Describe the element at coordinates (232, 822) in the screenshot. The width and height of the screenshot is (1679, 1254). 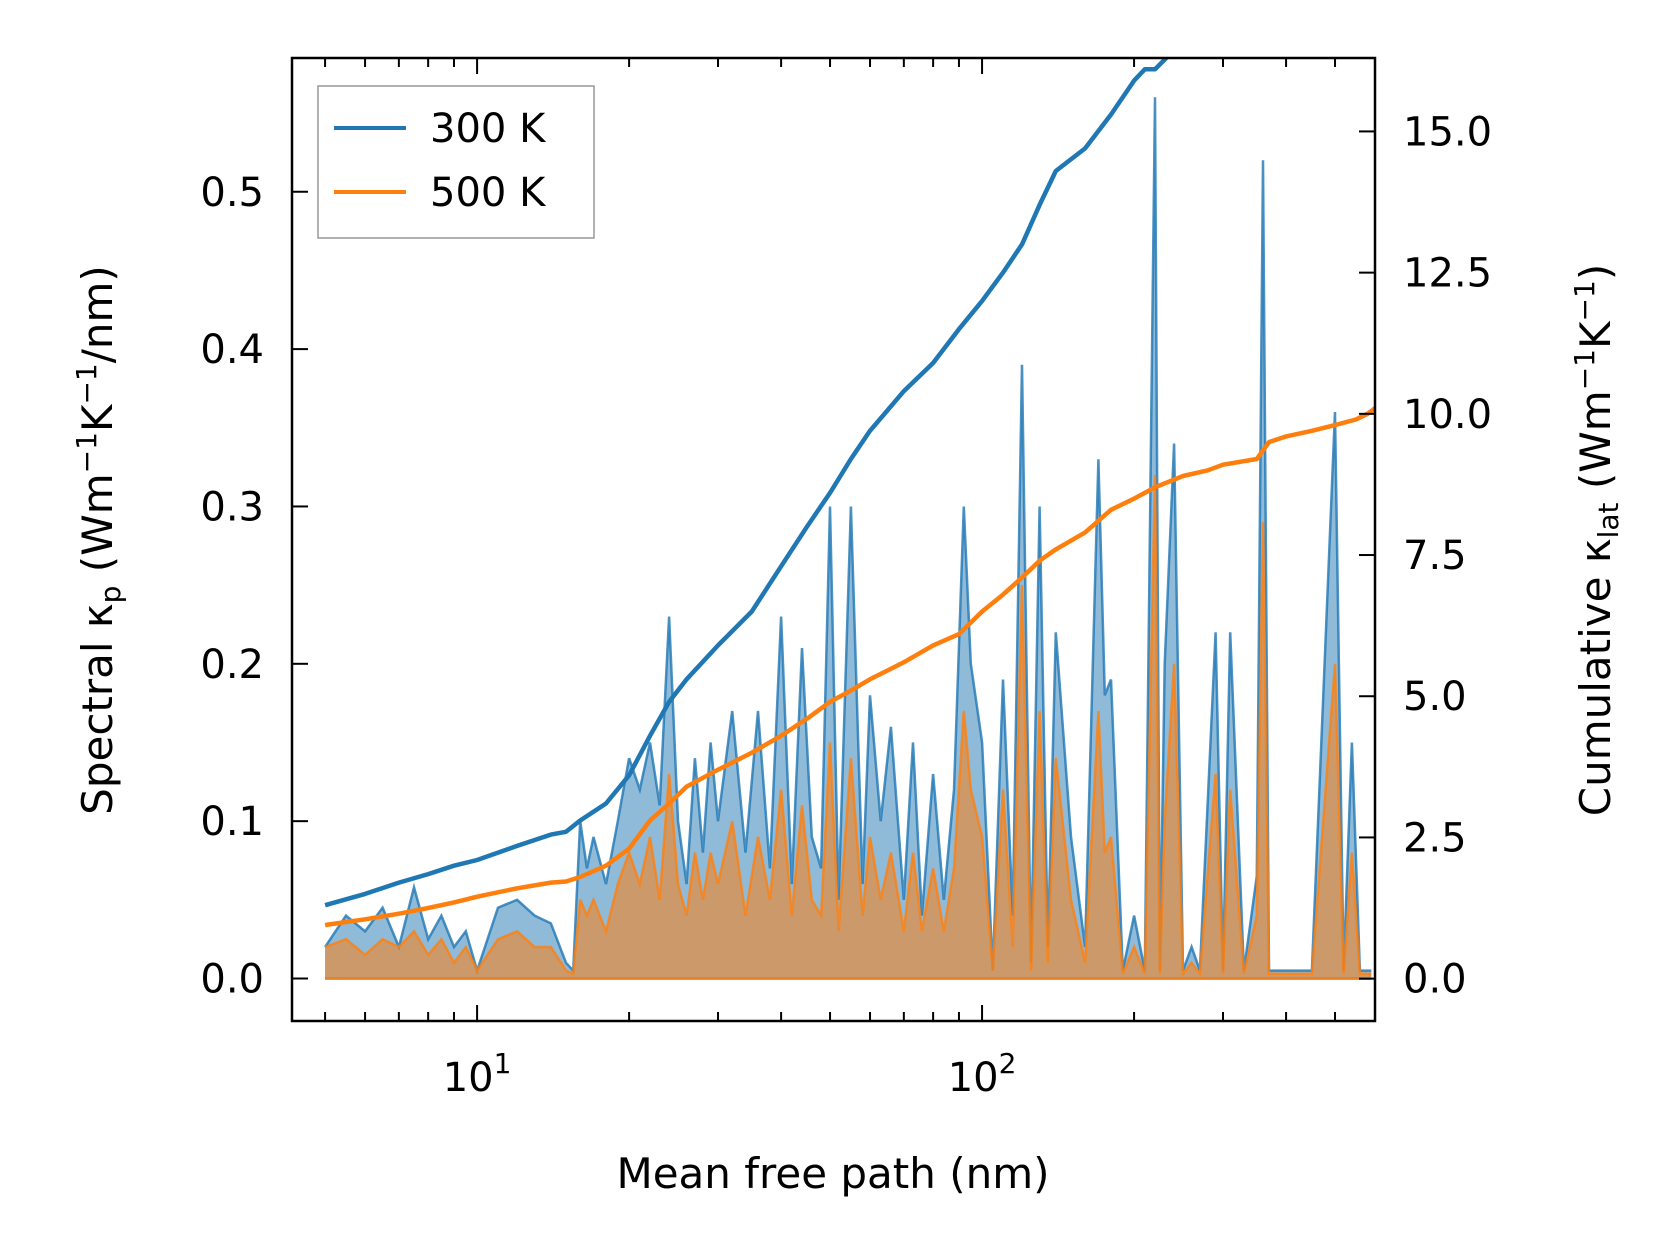
I see `y-left-tick-label: 0.1` at that location.